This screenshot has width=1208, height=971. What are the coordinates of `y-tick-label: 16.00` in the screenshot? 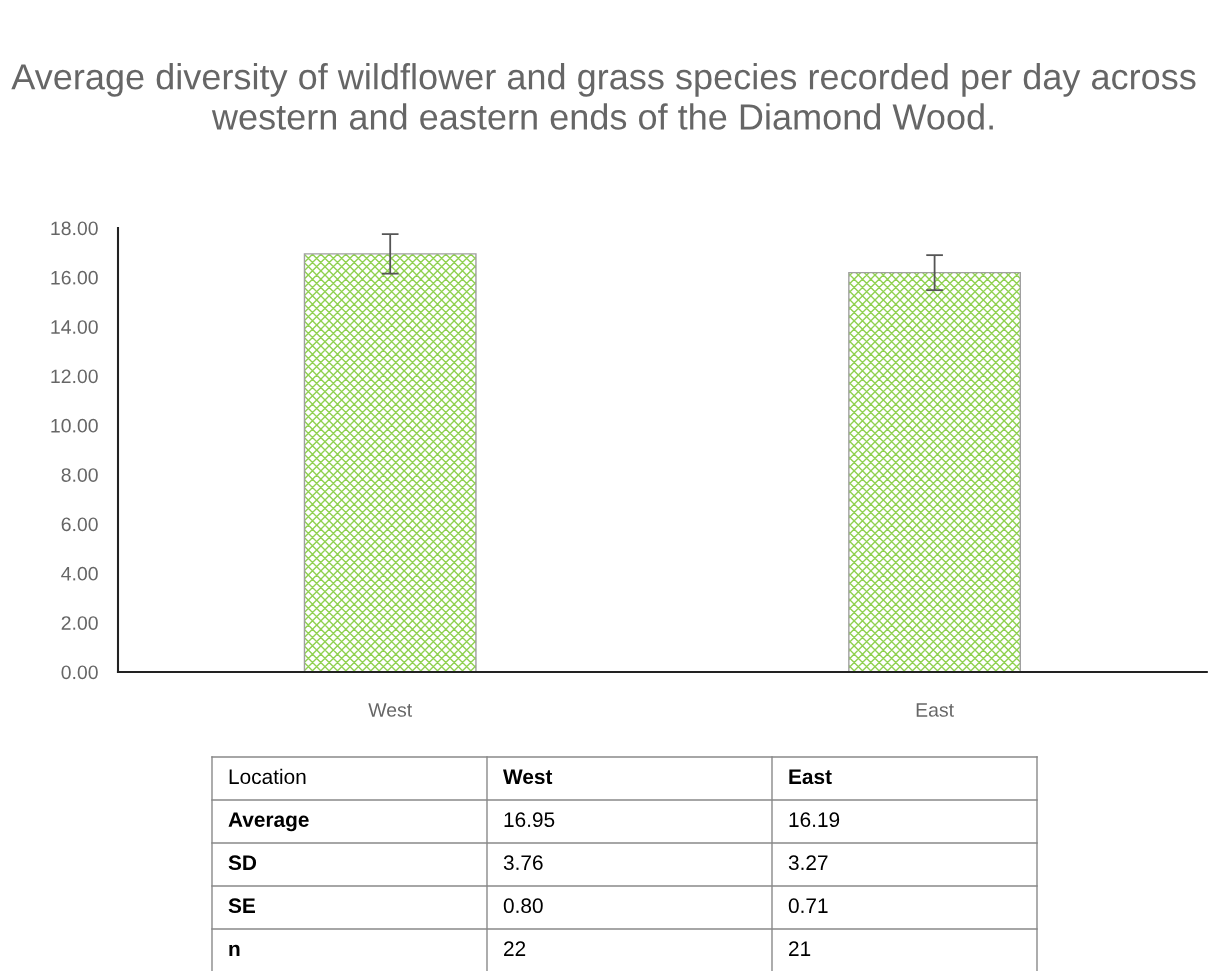 It's located at (74, 277).